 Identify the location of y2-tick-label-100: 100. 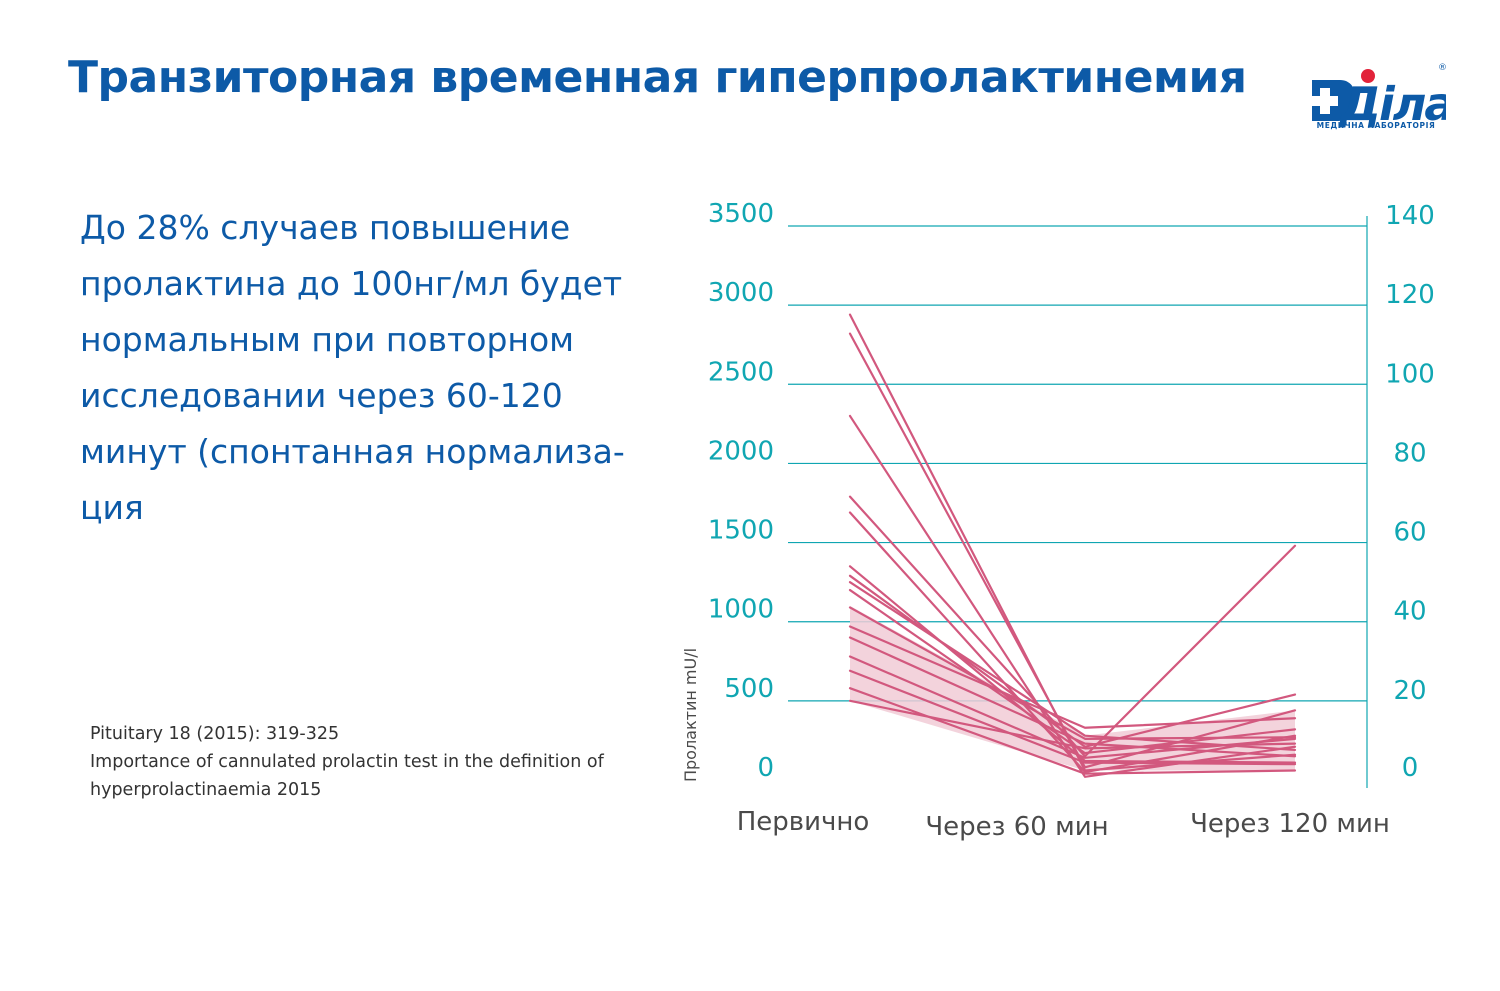
(1410, 374).